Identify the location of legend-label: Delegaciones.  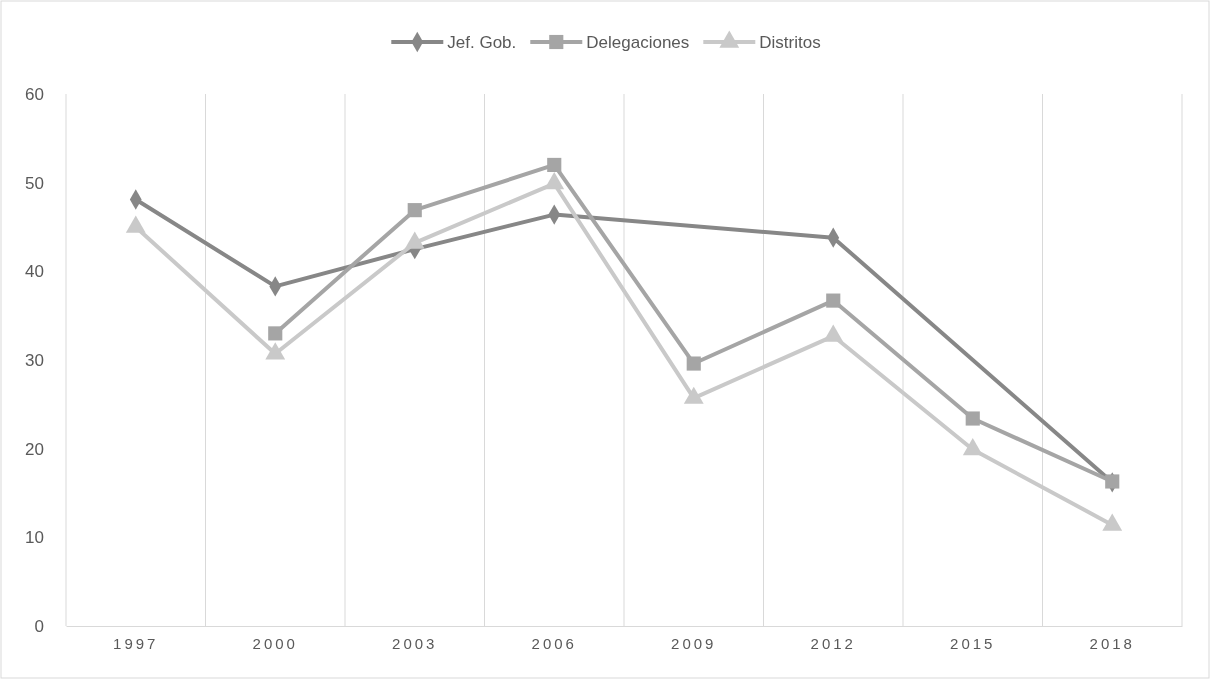
(638, 42).